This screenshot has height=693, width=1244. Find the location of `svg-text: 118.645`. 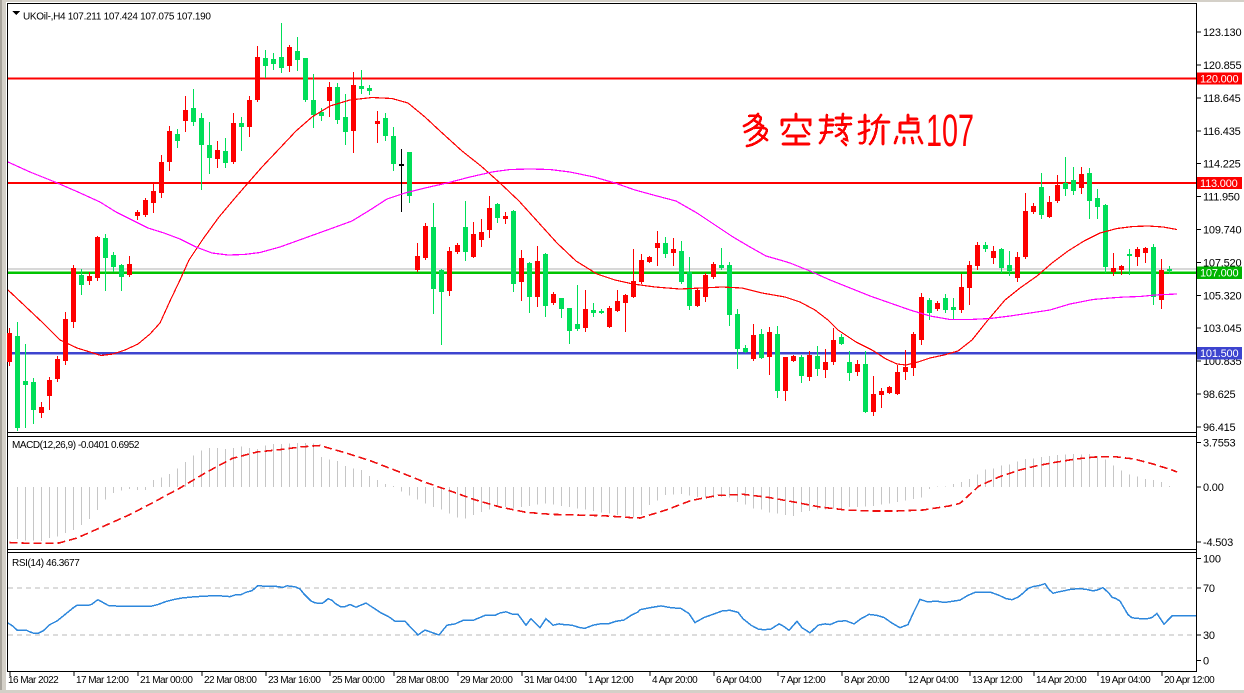

svg-text: 118.645 is located at coordinates (1222, 99).